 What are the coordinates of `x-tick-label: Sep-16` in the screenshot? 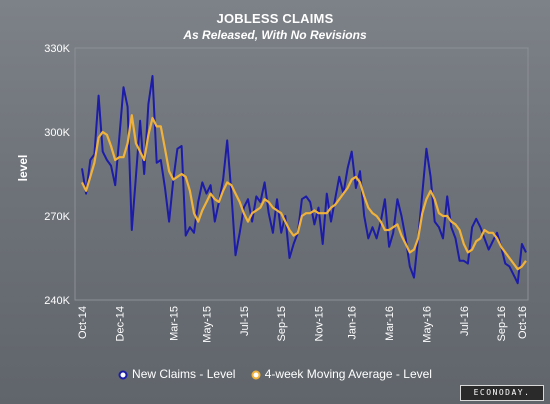 It's located at (502, 323).